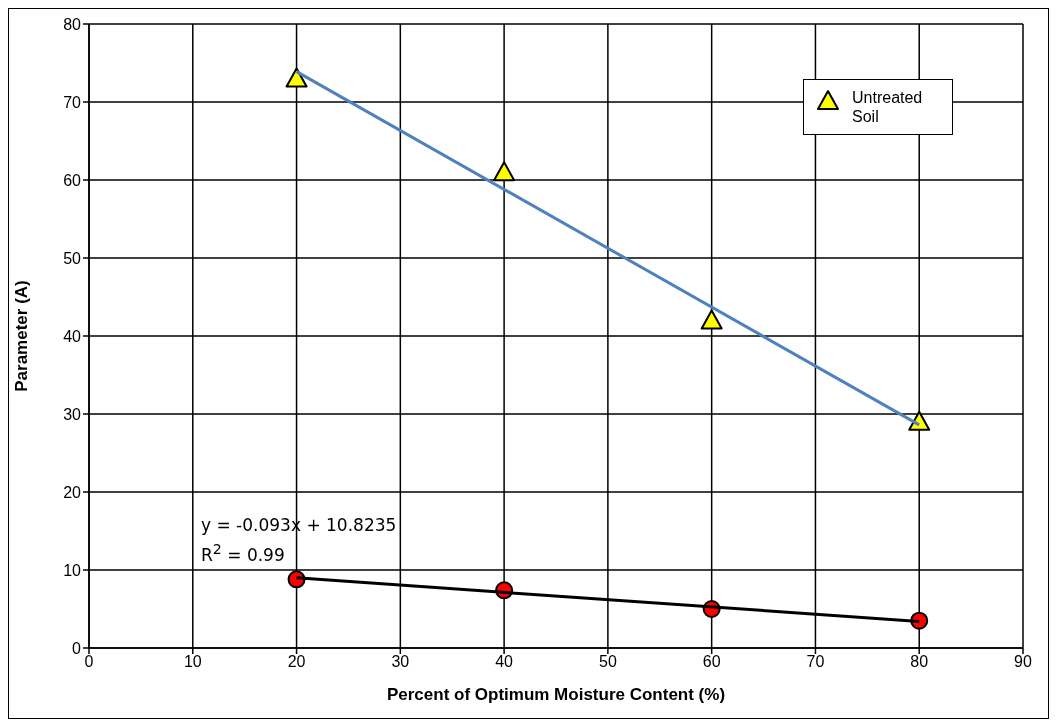 The image size is (1057, 727). Describe the element at coordinates (72, 24) in the screenshot. I see `y-tick-label: 80` at that location.